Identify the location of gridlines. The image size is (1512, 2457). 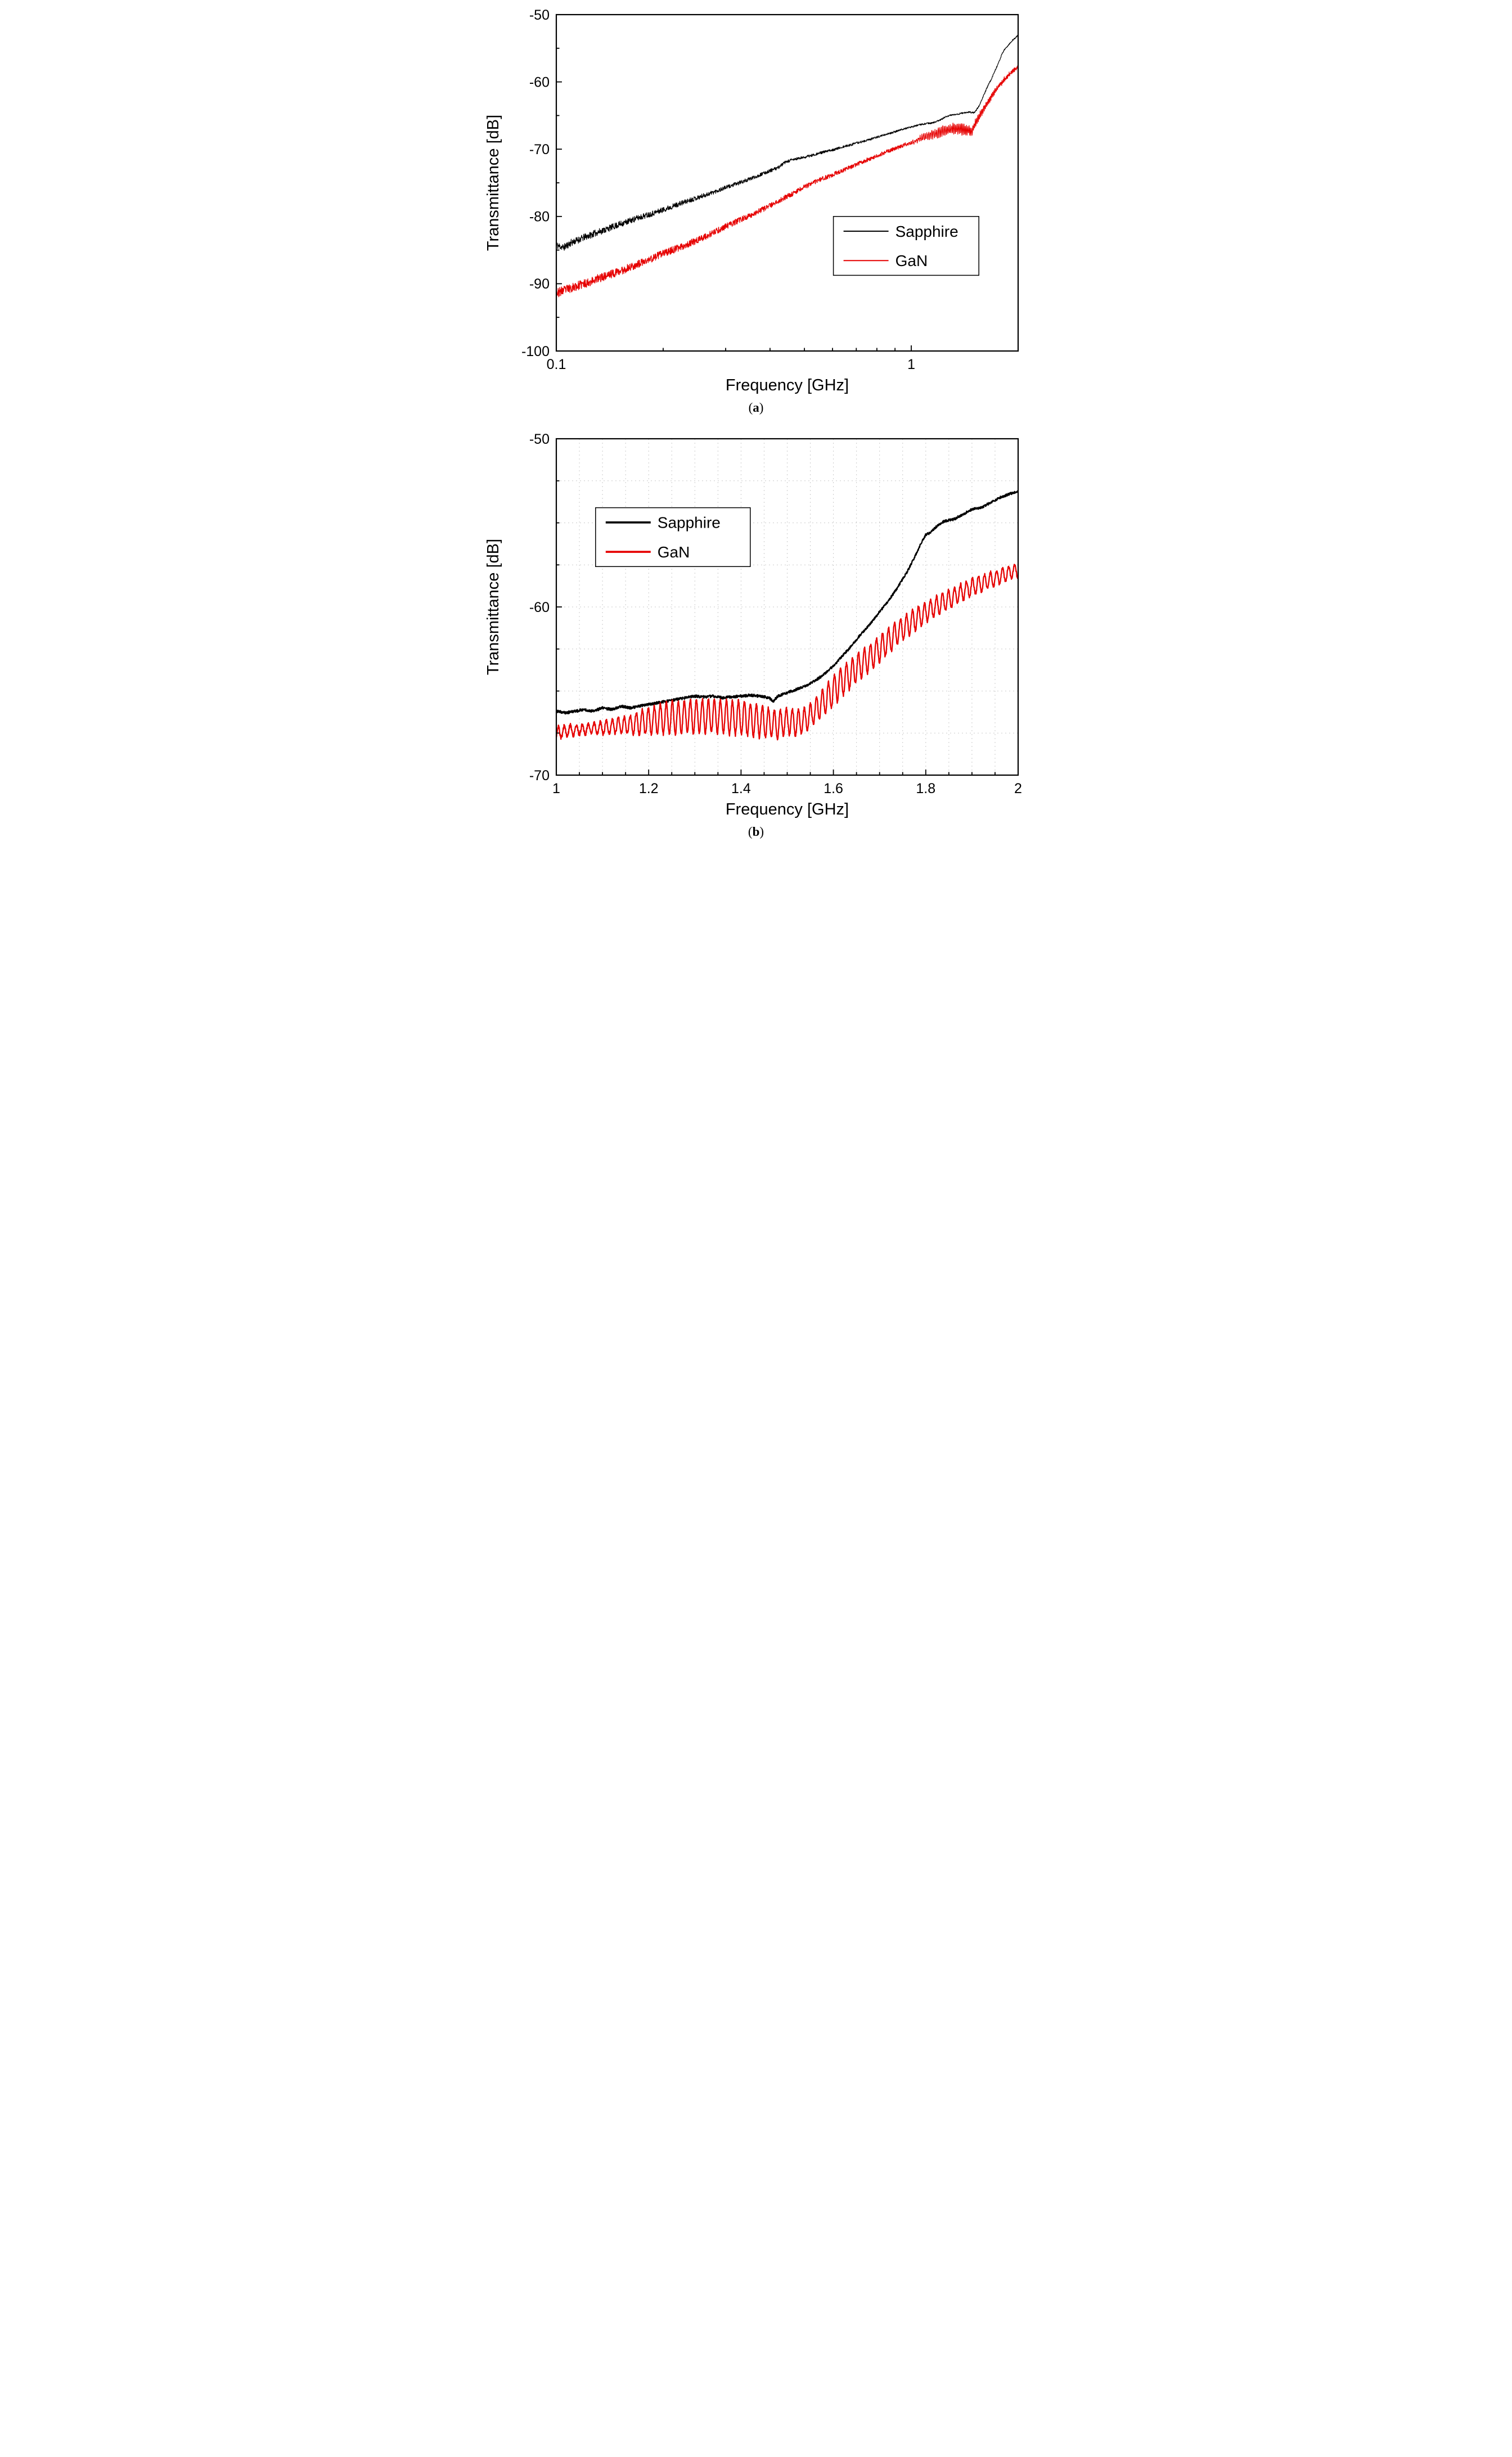
(787, 607).